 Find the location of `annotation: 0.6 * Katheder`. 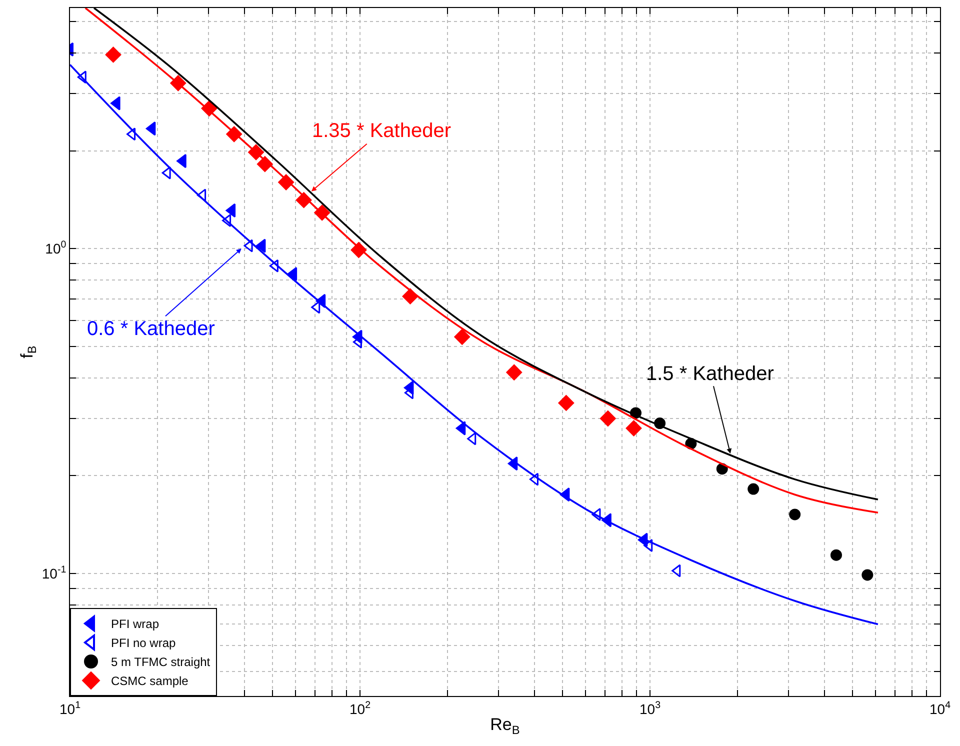

annotation: 0.6 * Katheder is located at coordinates (151, 329).